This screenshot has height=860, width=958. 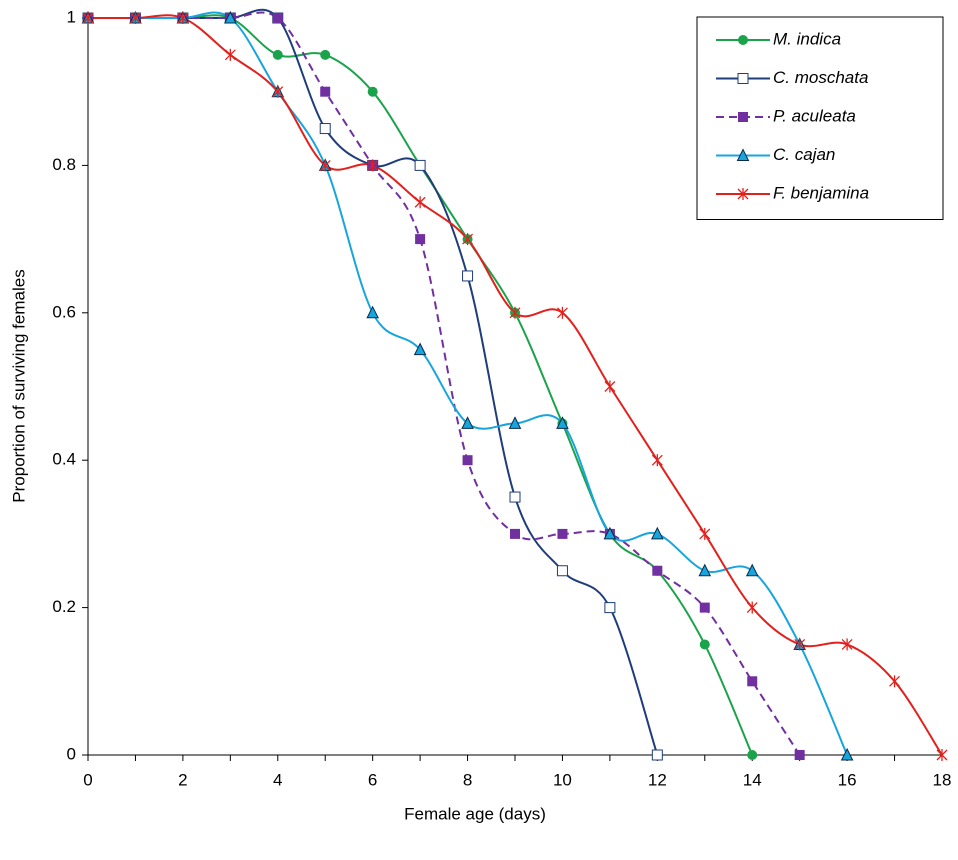 What do you see at coordinates (807, 38) in the screenshot?
I see `legend-label: M. indica` at bounding box center [807, 38].